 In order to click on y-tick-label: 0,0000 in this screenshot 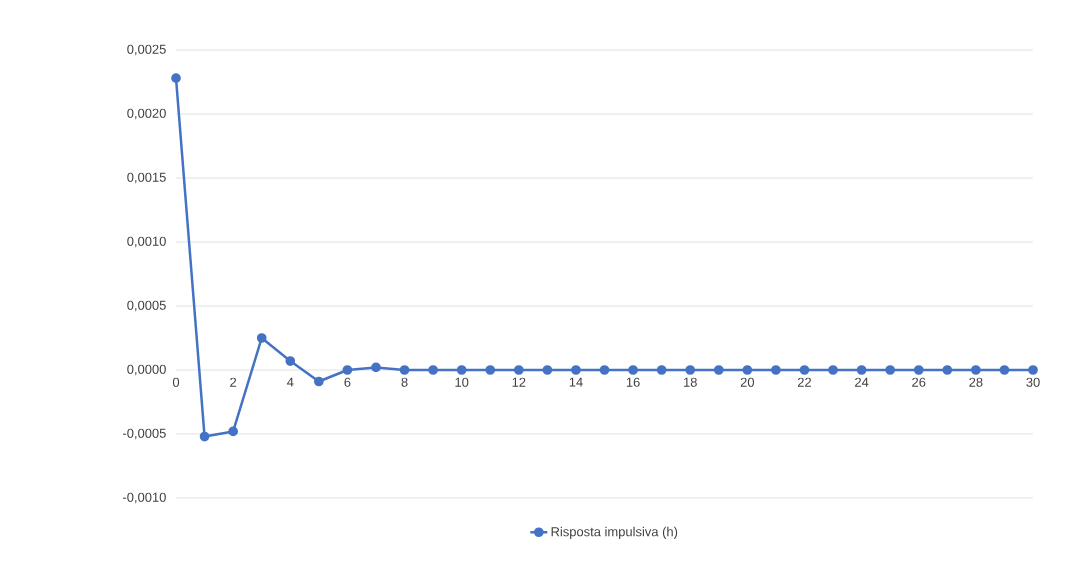, I will do `click(146, 370)`.